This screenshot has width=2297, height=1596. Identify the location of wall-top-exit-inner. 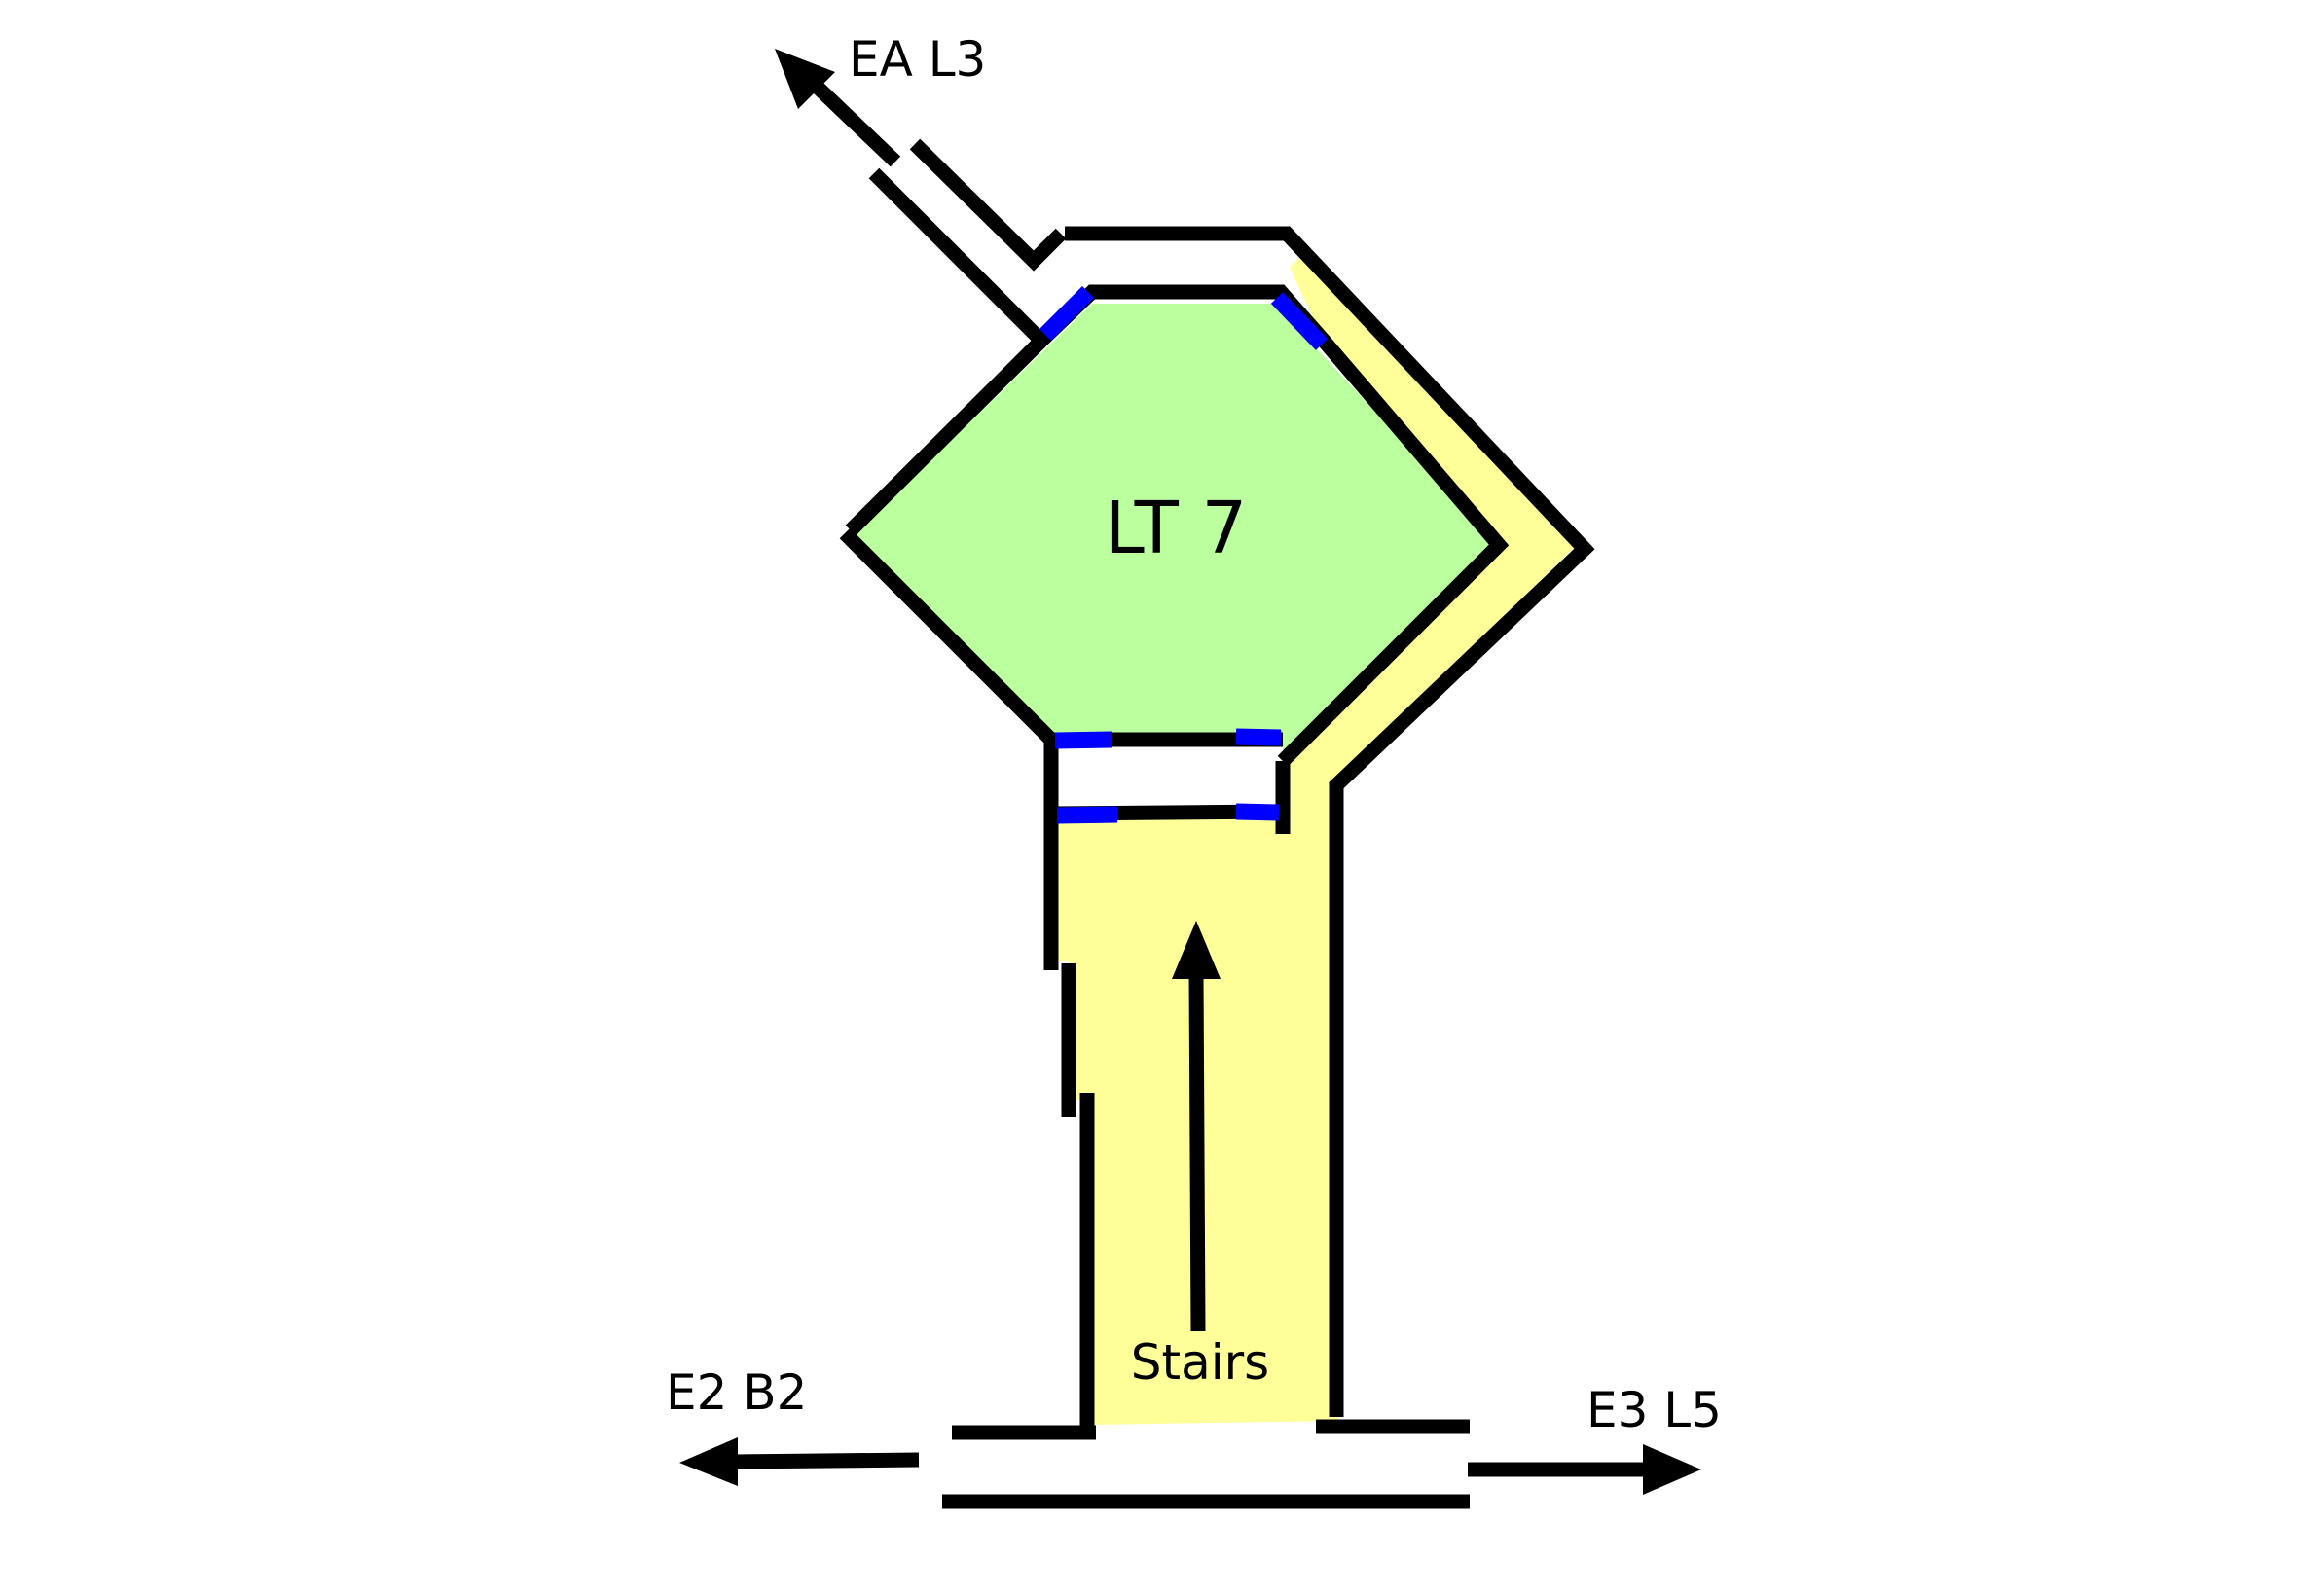
(958, 257).